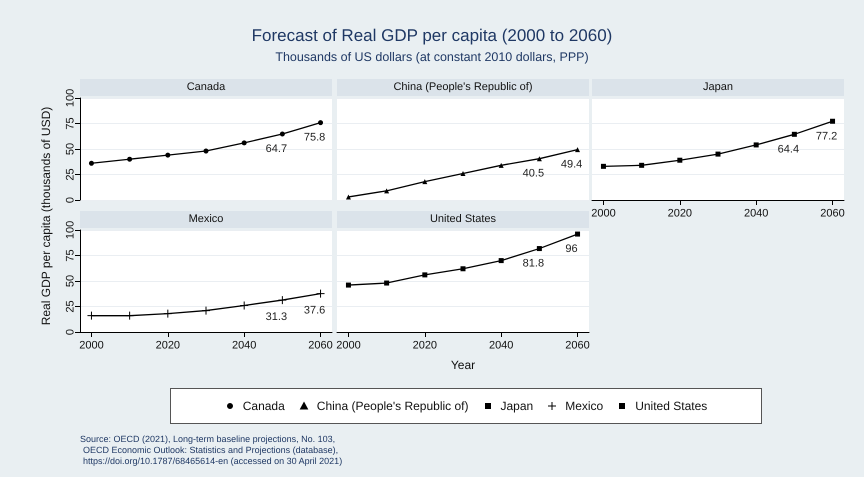 Image resolution: width=864 pixels, height=477 pixels. I want to click on source-note: Source: OECD (2021), Long-term baseline projections, No. 103,, so click(208, 439).